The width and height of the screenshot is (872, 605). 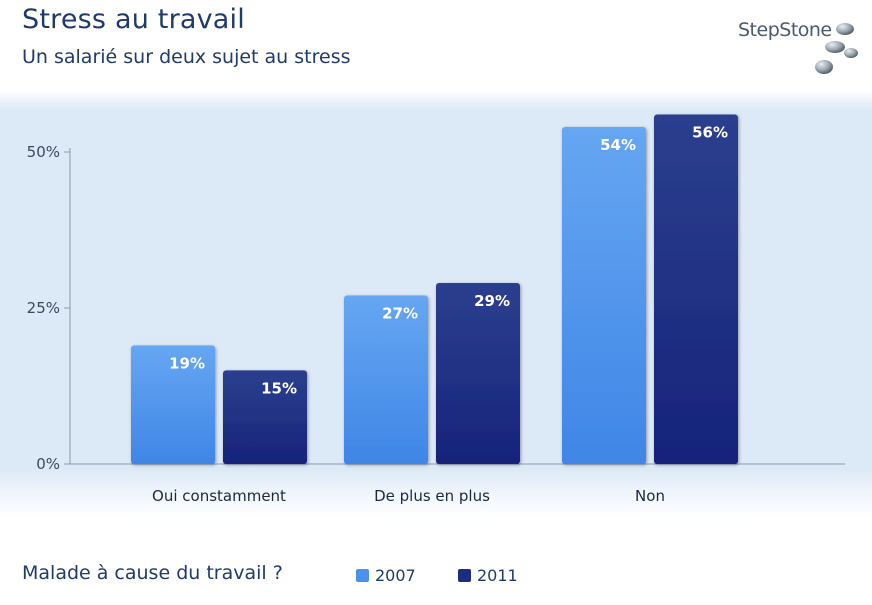 I want to click on logo-text: StepStone, so click(x=785, y=30).